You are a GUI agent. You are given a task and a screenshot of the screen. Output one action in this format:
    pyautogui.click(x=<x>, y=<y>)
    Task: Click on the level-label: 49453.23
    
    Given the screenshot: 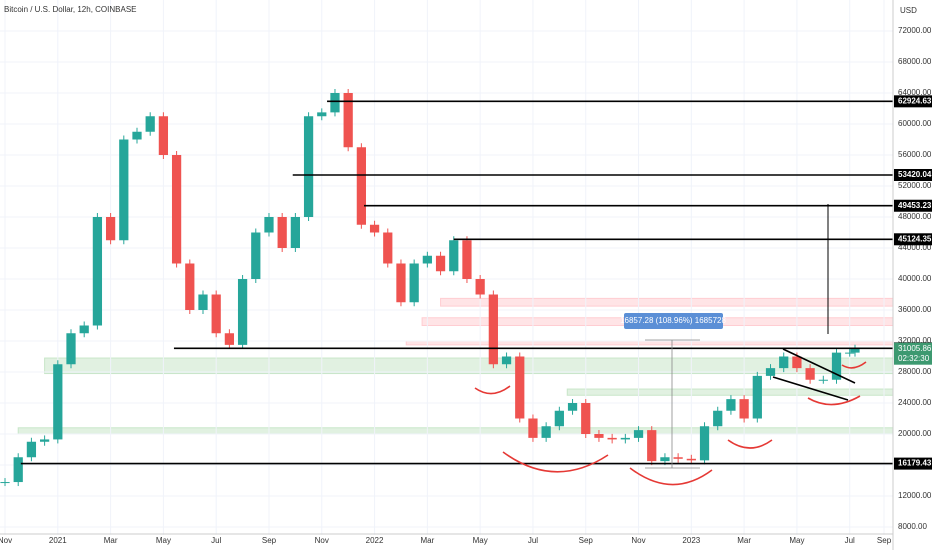 What is the action you would take?
    pyautogui.click(x=915, y=205)
    